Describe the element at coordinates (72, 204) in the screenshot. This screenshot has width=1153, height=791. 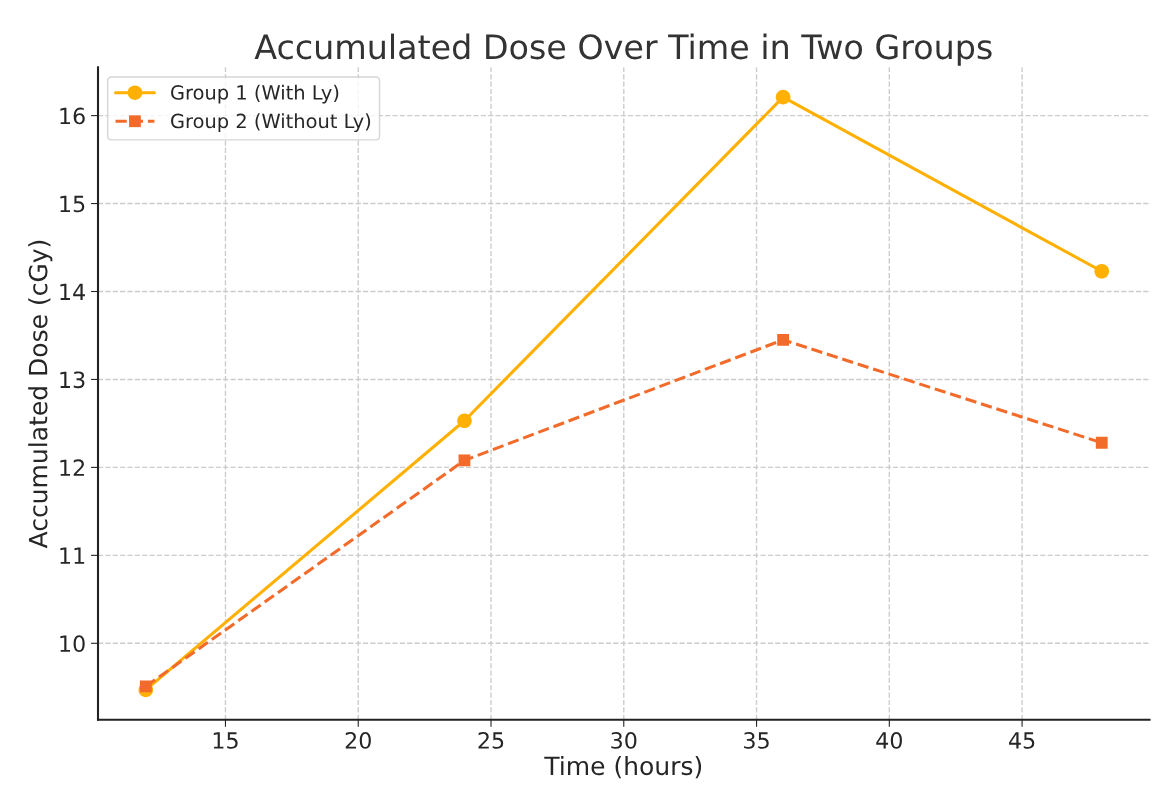
I see `y-tick-label: 15` at that location.